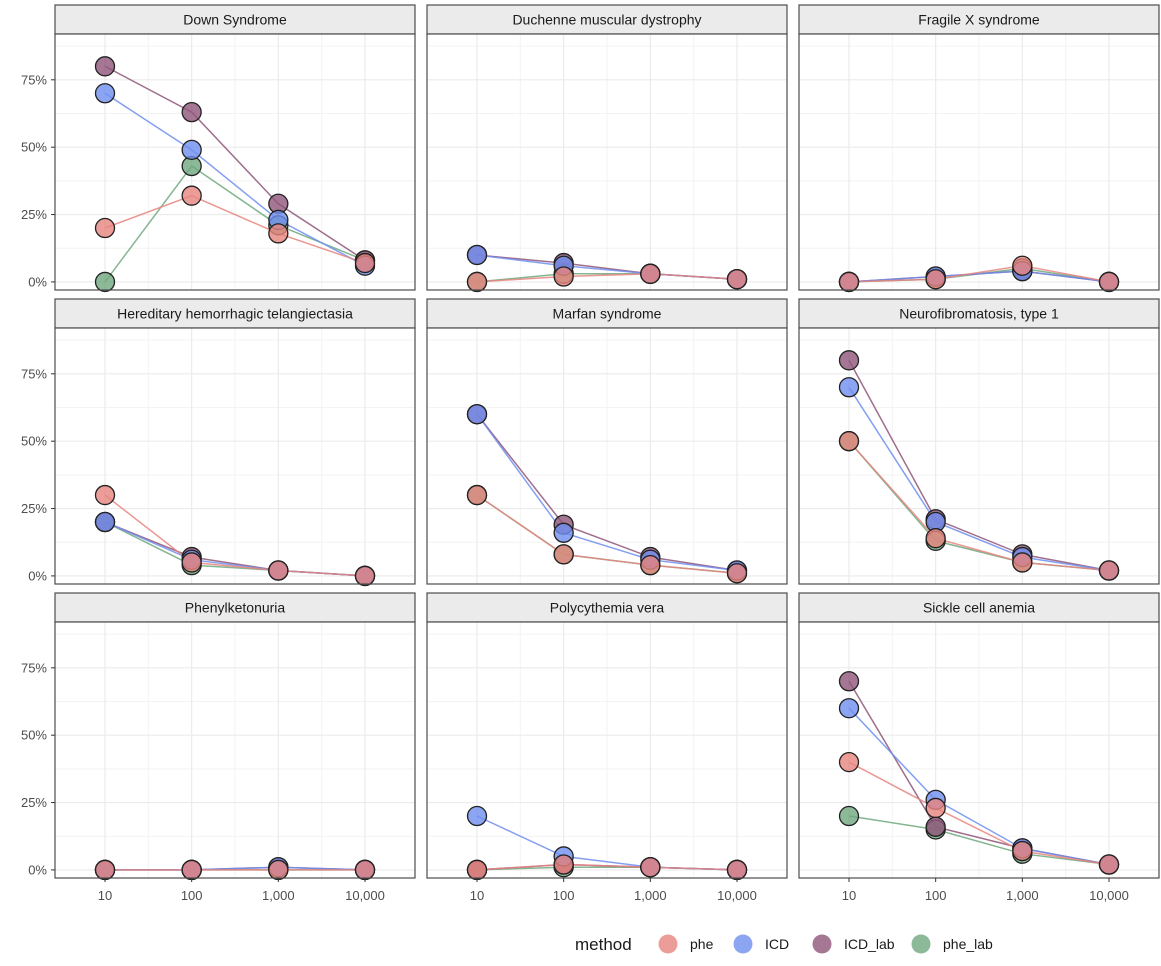  Describe the element at coordinates (979, 148) in the screenshot. I see `facet-panel: Fragile X syndrome` at that location.